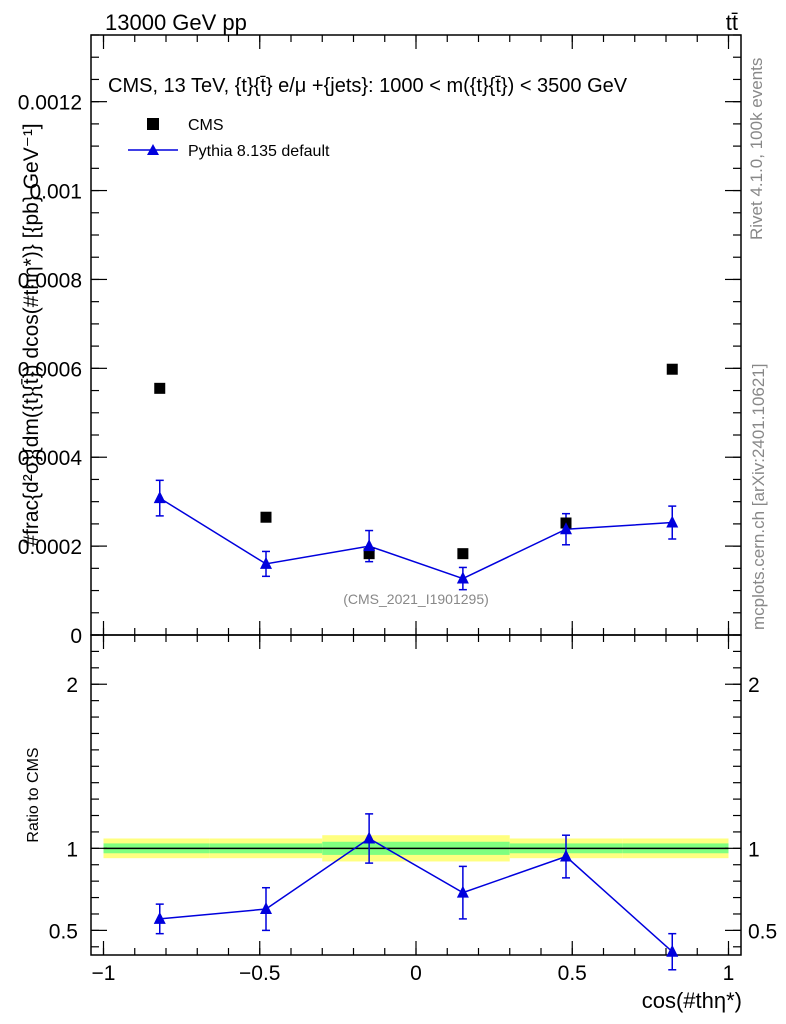 This screenshot has height=1024, width=786. Describe the element at coordinates (762, 931) in the screenshot. I see `ratio-y-tick-label-right: 0.5` at that location.